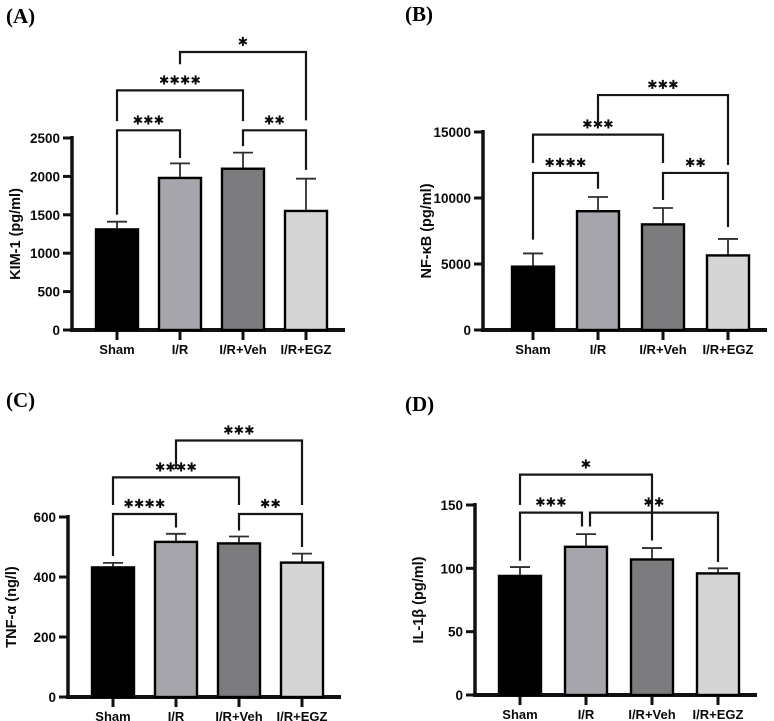 Image resolution: width=774 pixels, height=721 pixels. Describe the element at coordinates (16, 234) in the screenshot. I see `y-axis-title: KIM-1 (pg/ml)` at that location.